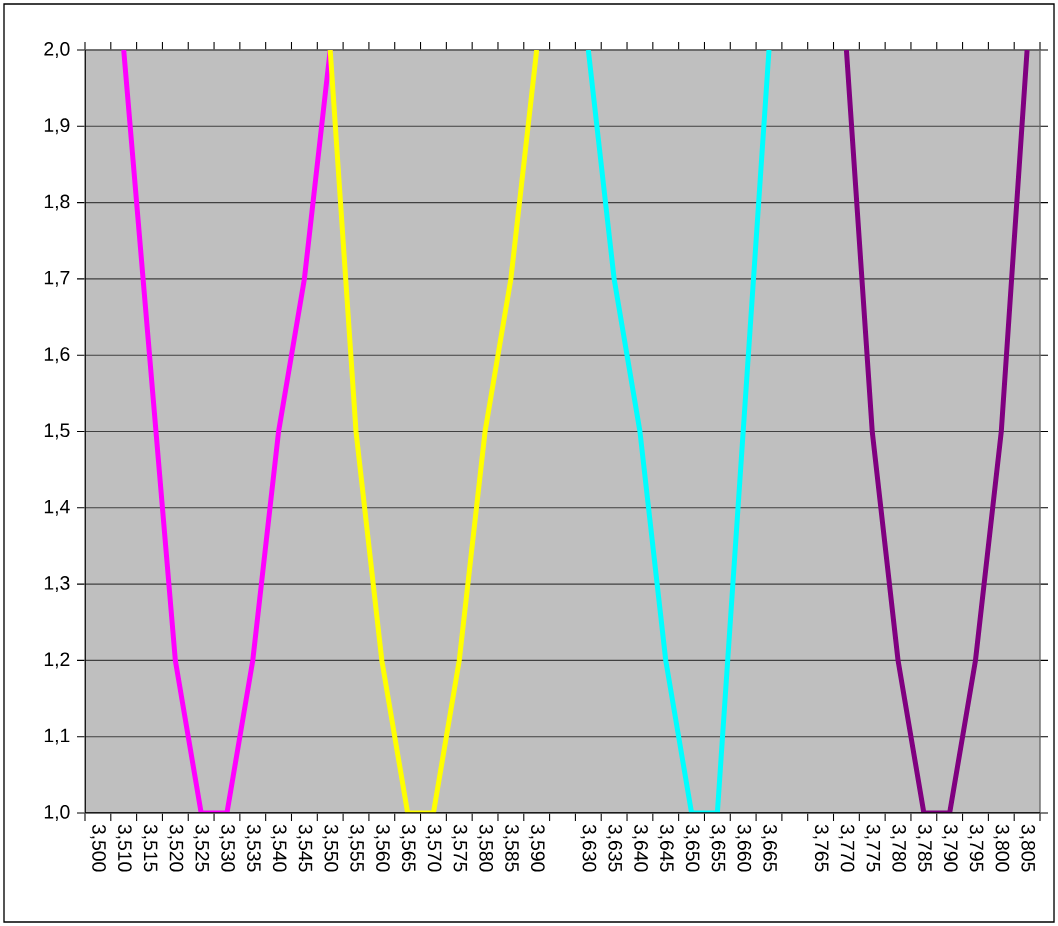 Image resolution: width=1058 pixels, height=926 pixels. Describe the element at coordinates (57, 736) in the screenshot. I see `y-tick-label: 1,1` at that location.